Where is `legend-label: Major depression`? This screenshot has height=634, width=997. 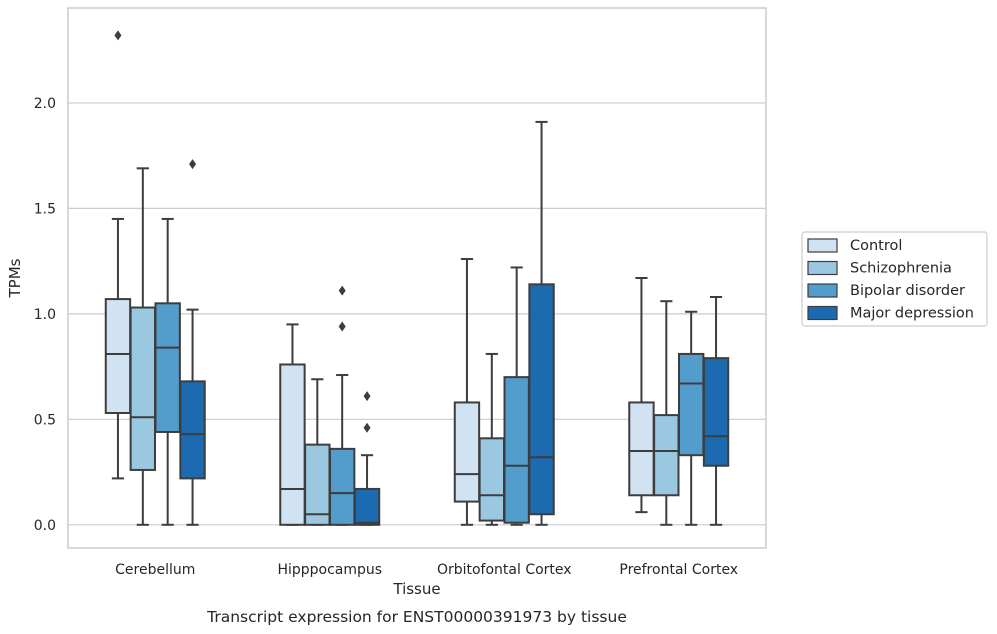
legend-label: Major depression is located at coordinates (912, 314).